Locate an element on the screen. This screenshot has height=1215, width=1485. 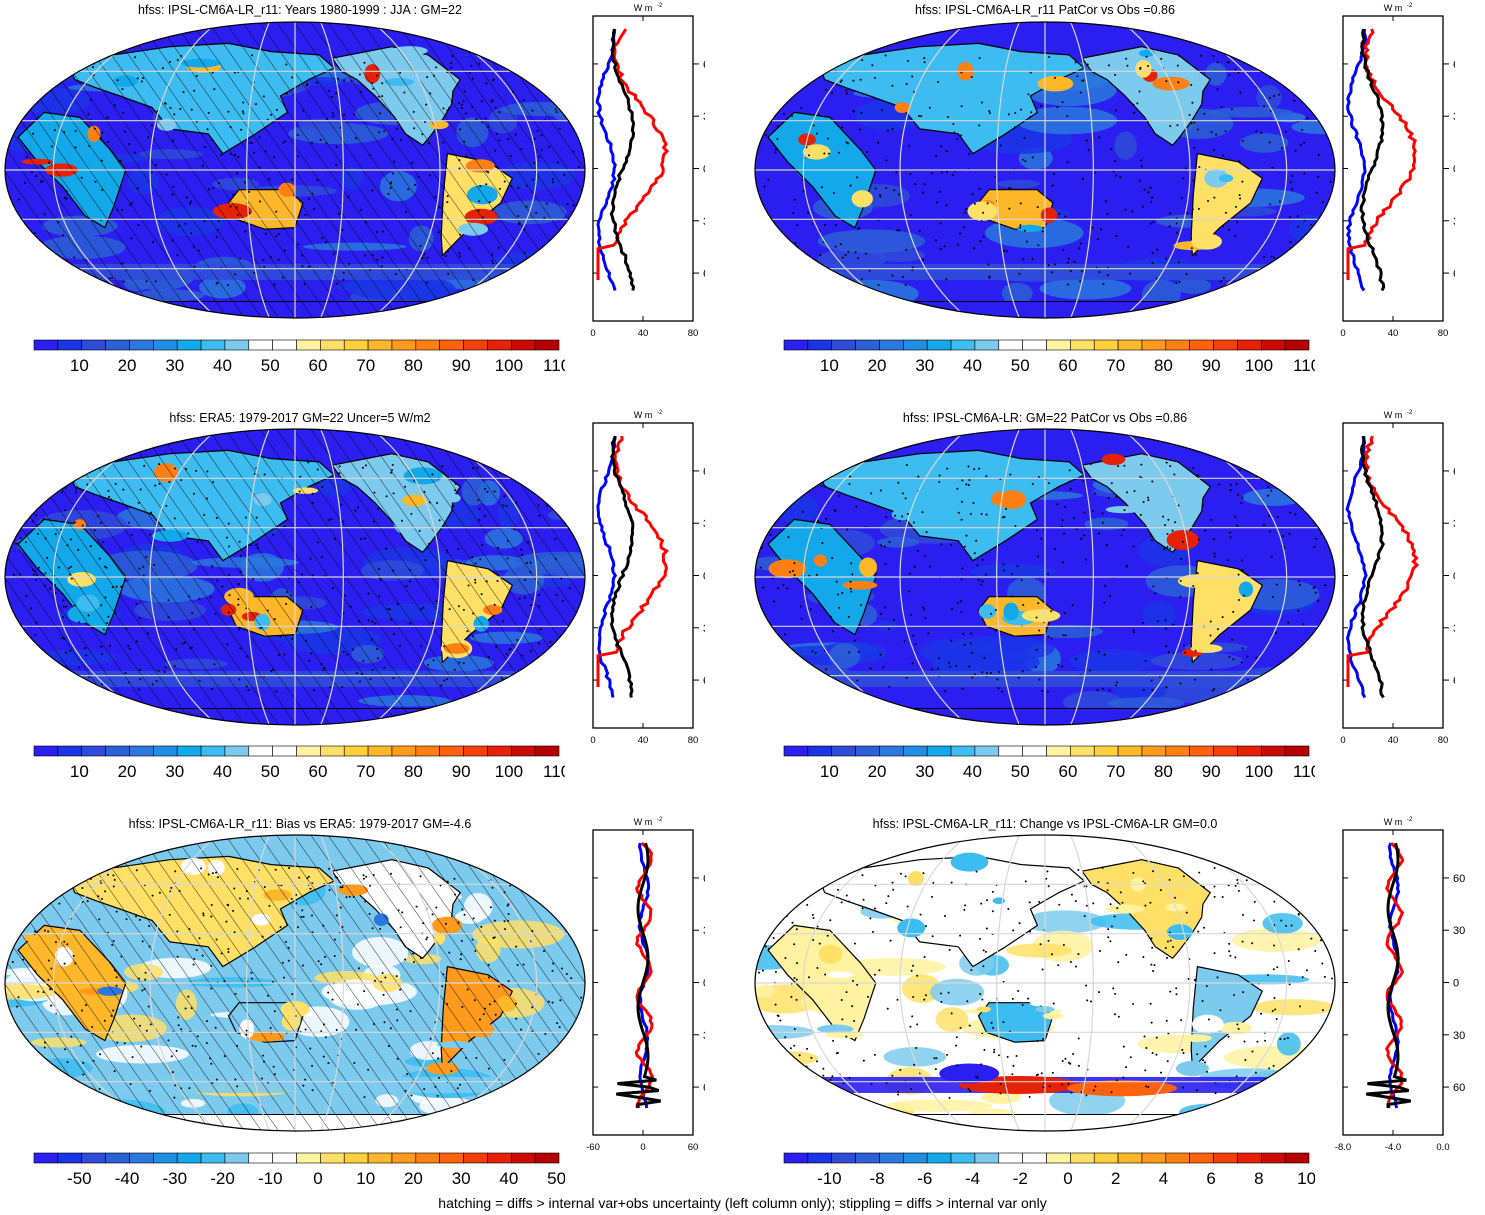
profile-unit-superscript: -2 is located at coordinates (660, 413).